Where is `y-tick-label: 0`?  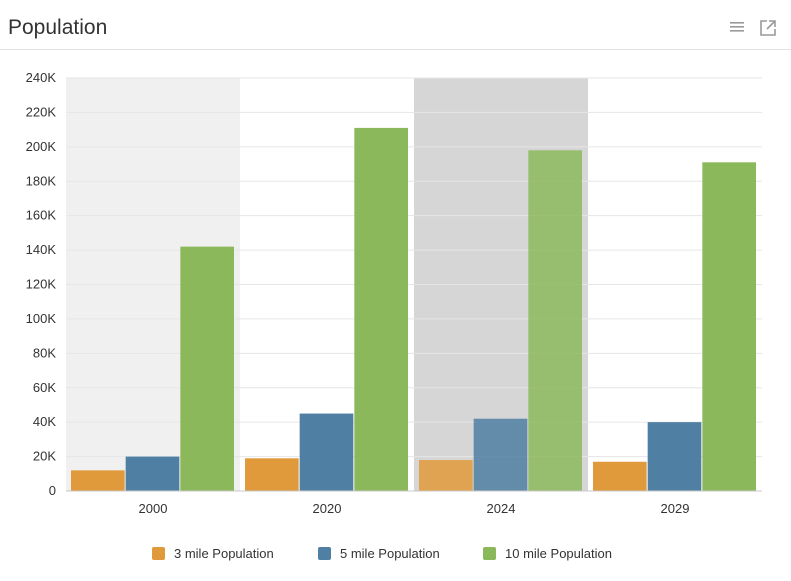 y-tick-label: 0 is located at coordinates (52, 490).